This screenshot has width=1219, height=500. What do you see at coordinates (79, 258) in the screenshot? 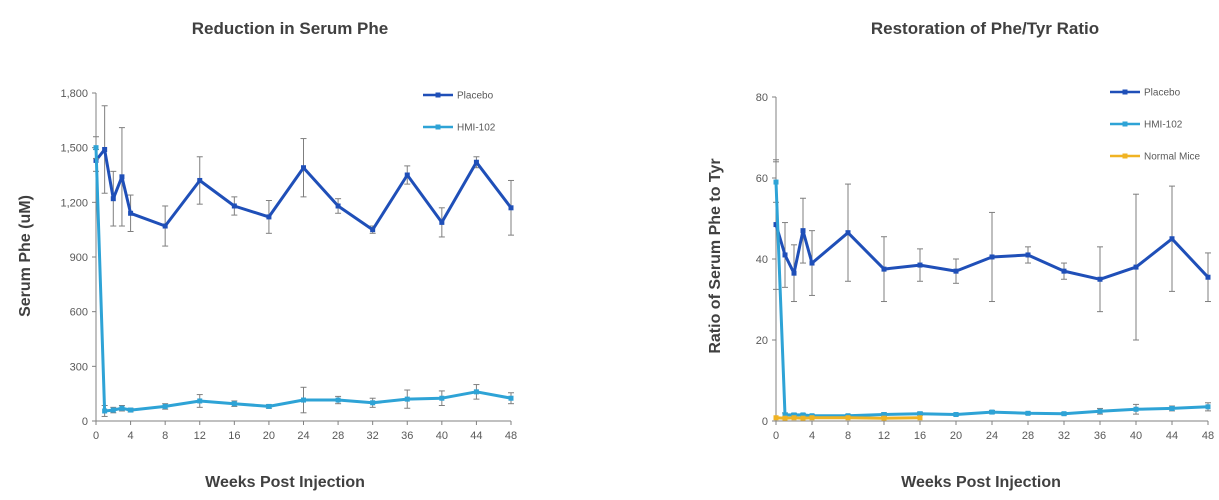
I see `y-tick-label: 900` at bounding box center [79, 258].